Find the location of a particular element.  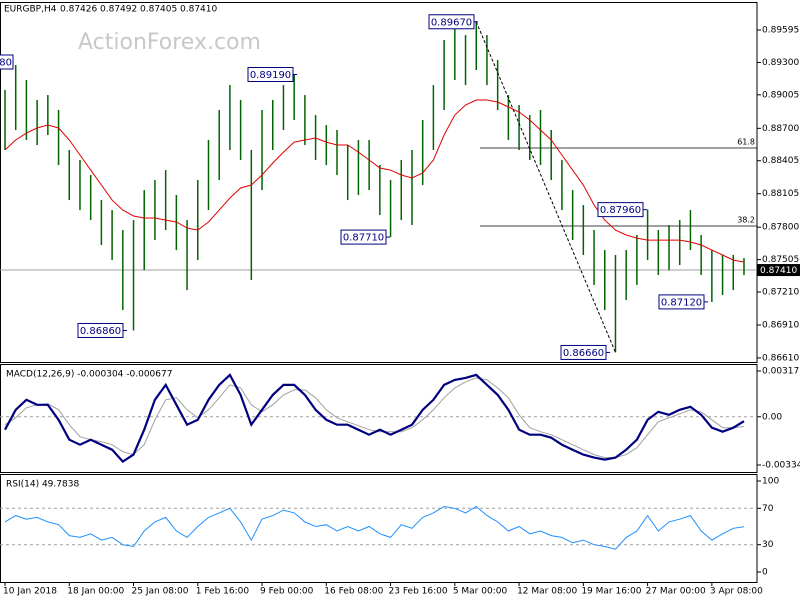

current-price-label: 0.87410 is located at coordinates (778, 271).